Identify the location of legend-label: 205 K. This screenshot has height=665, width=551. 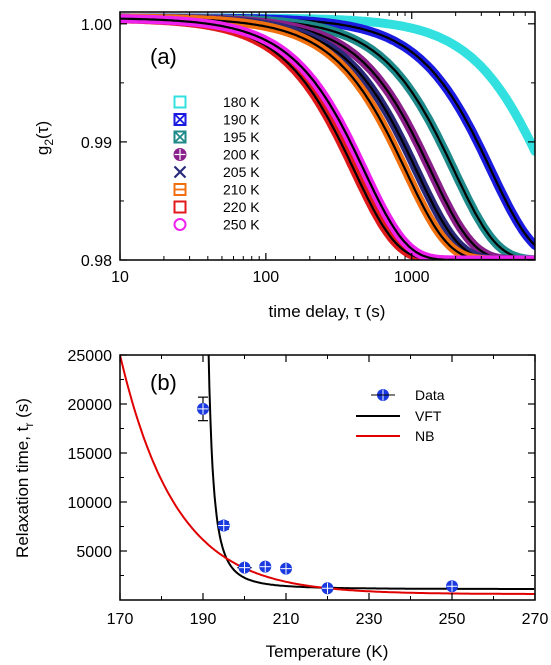
(241, 172).